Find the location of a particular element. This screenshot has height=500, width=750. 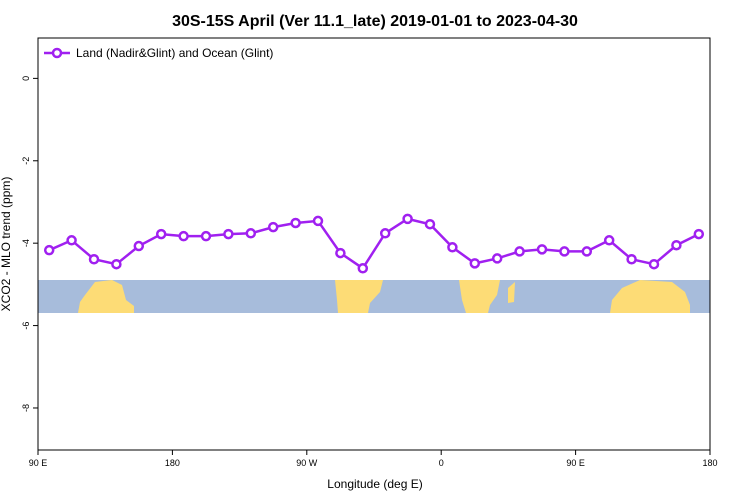

x-tick-label: 0 is located at coordinates (441, 463).